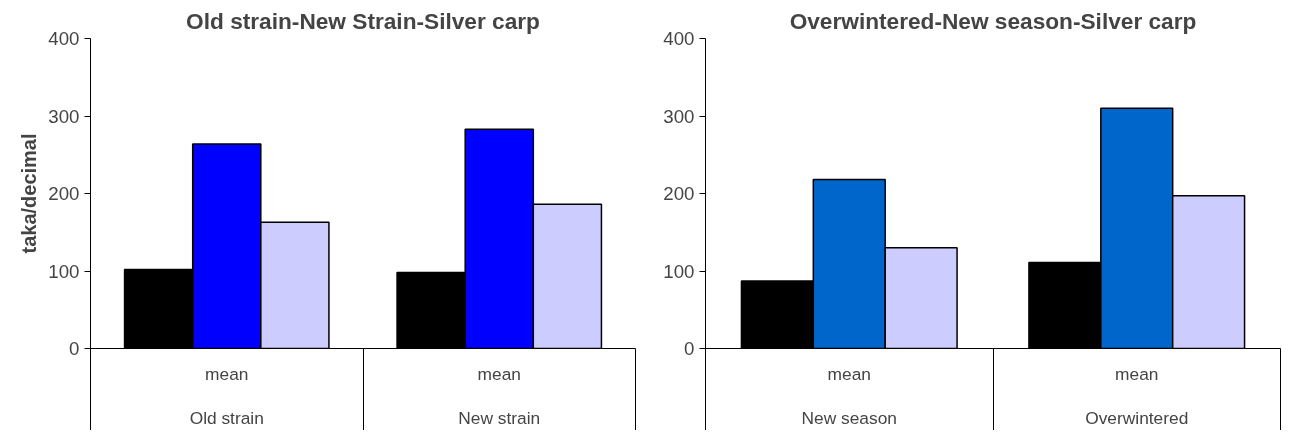  What do you see at coordinates (849, 395) in the screenshot?
I see `category-label: mean New season` at bounding box center [849, 395].